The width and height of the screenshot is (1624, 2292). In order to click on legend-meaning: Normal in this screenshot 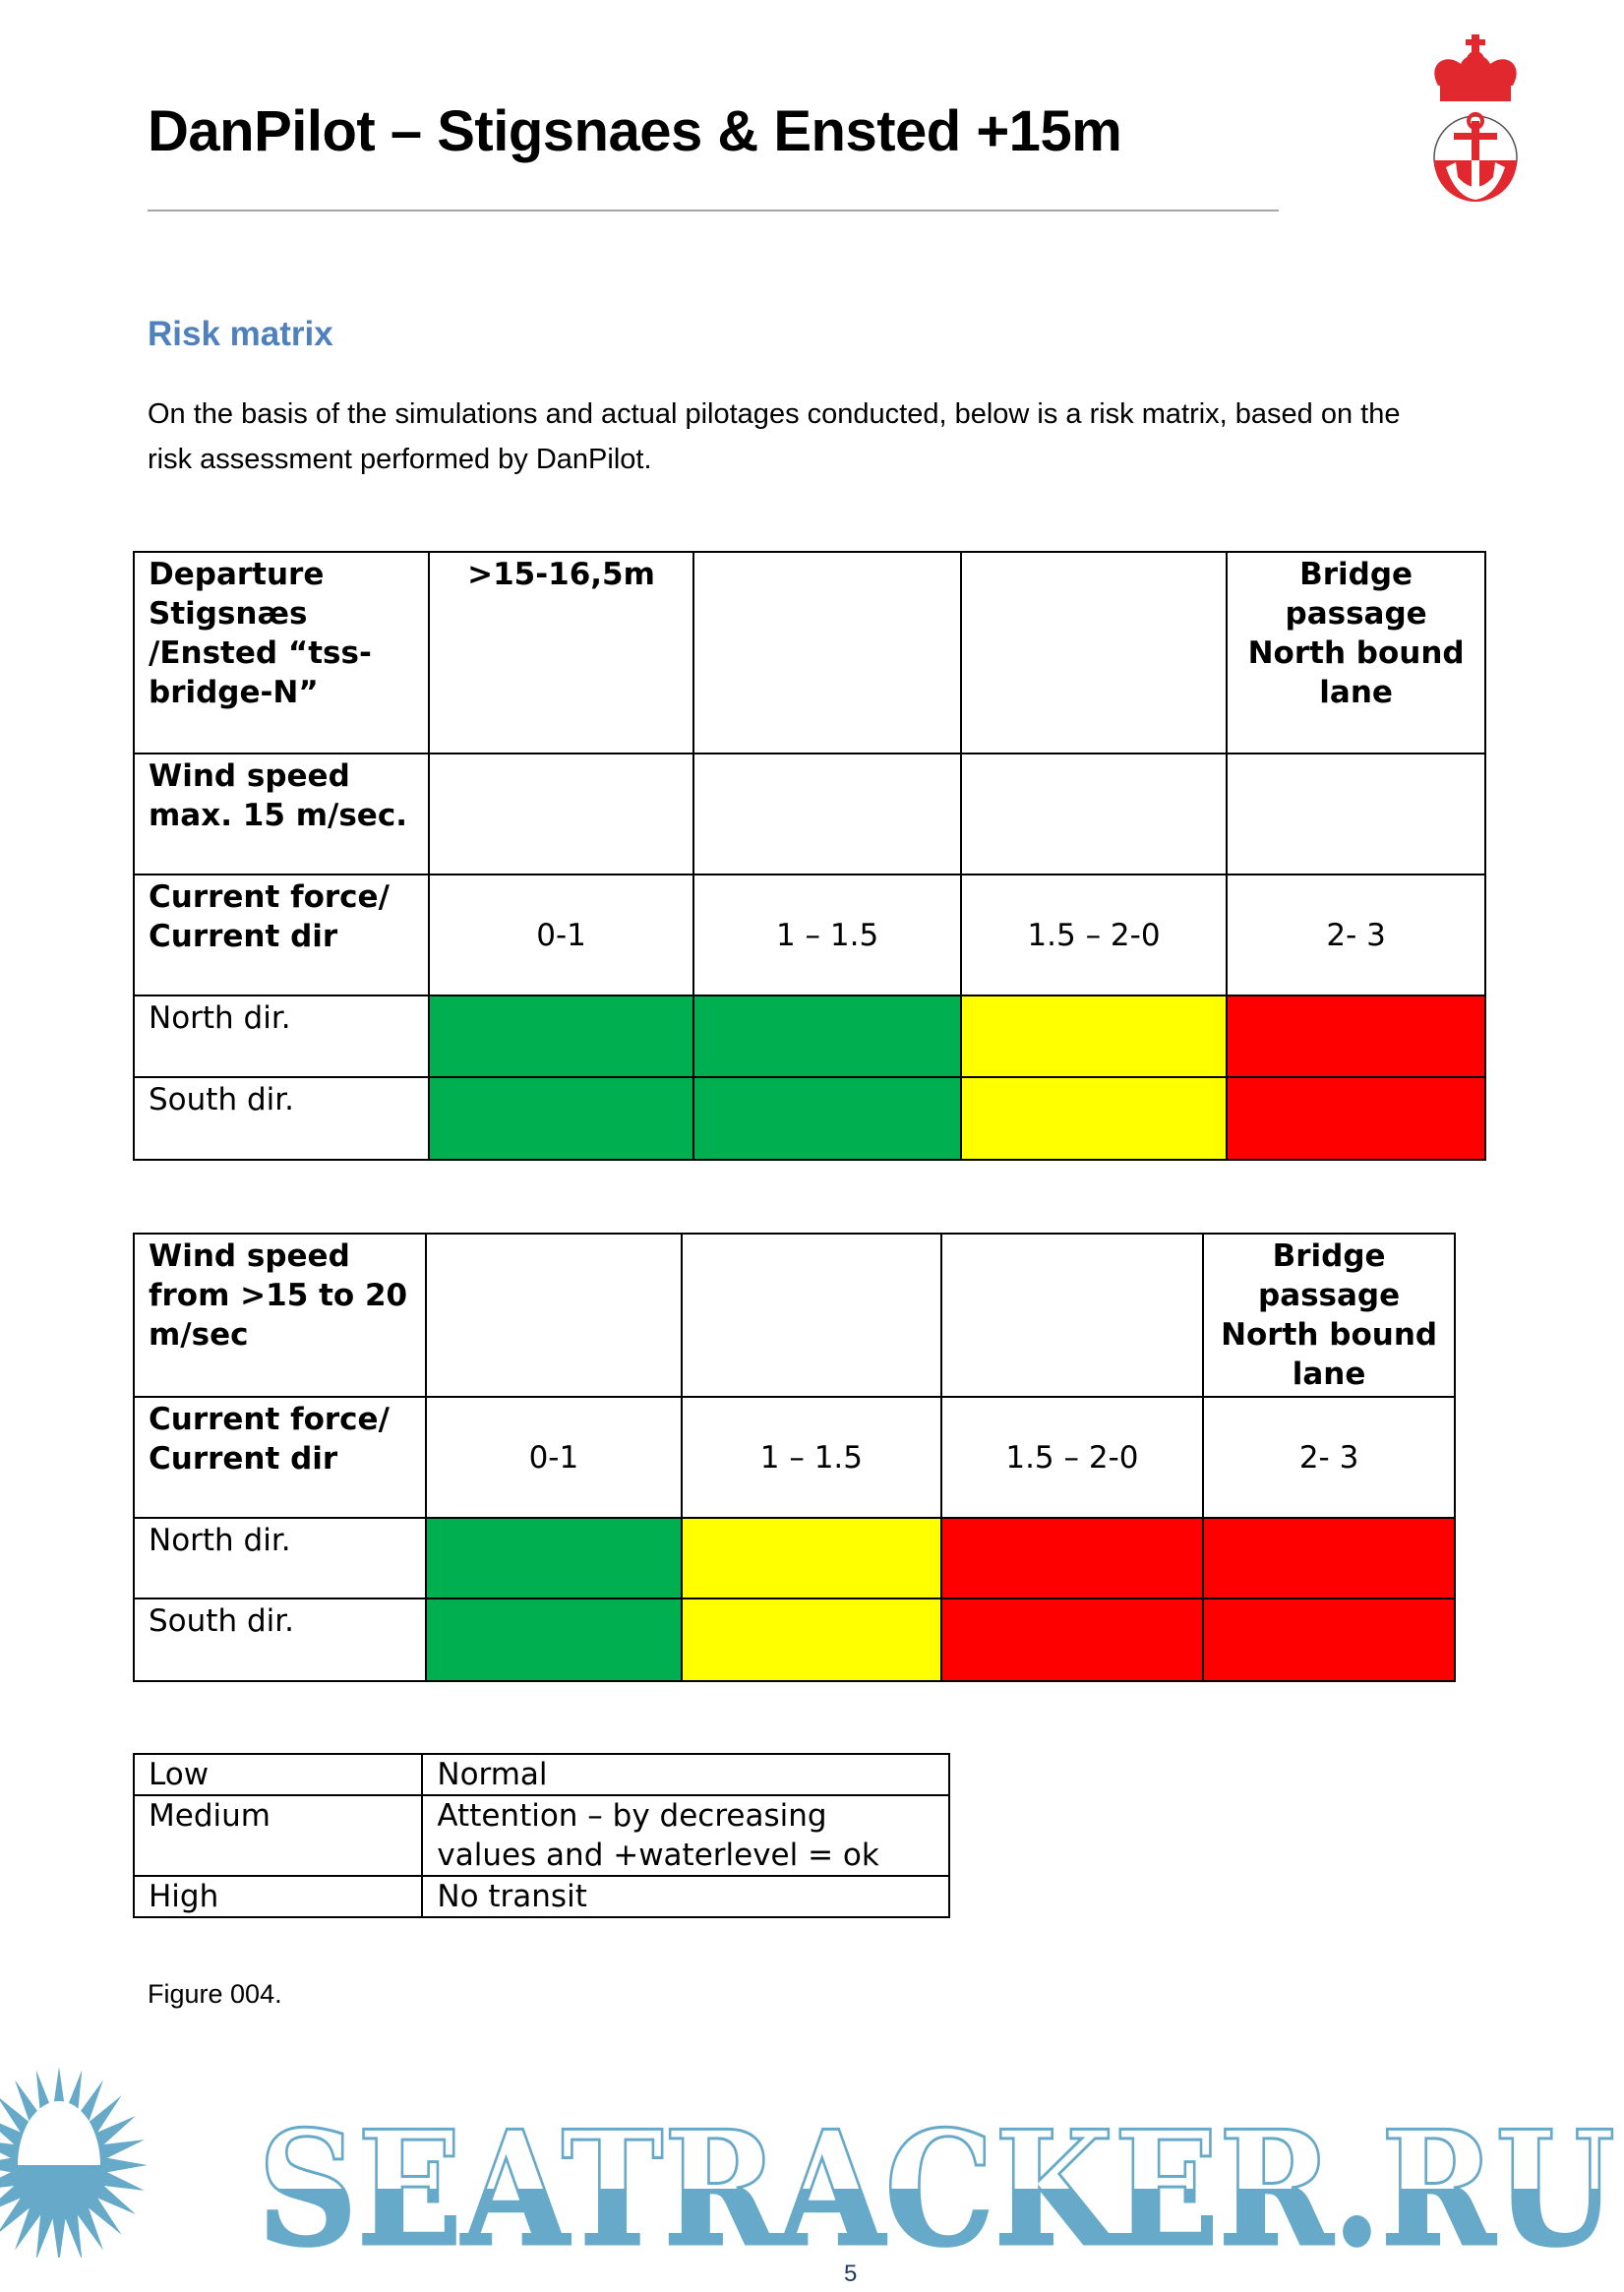, I will do `click(685, 1774)`.